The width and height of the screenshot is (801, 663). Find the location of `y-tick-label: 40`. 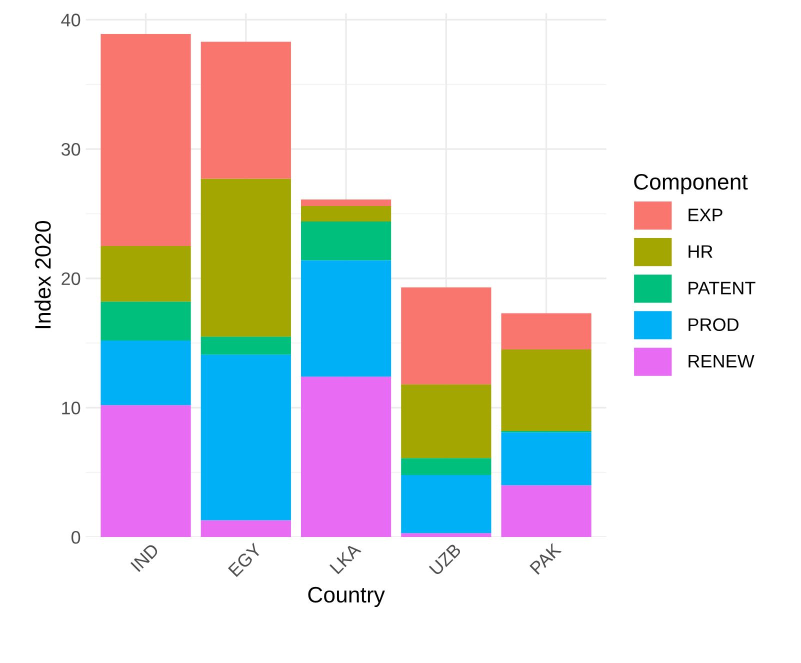

y-tick-label: 40 is located at coordinates (70, 20).